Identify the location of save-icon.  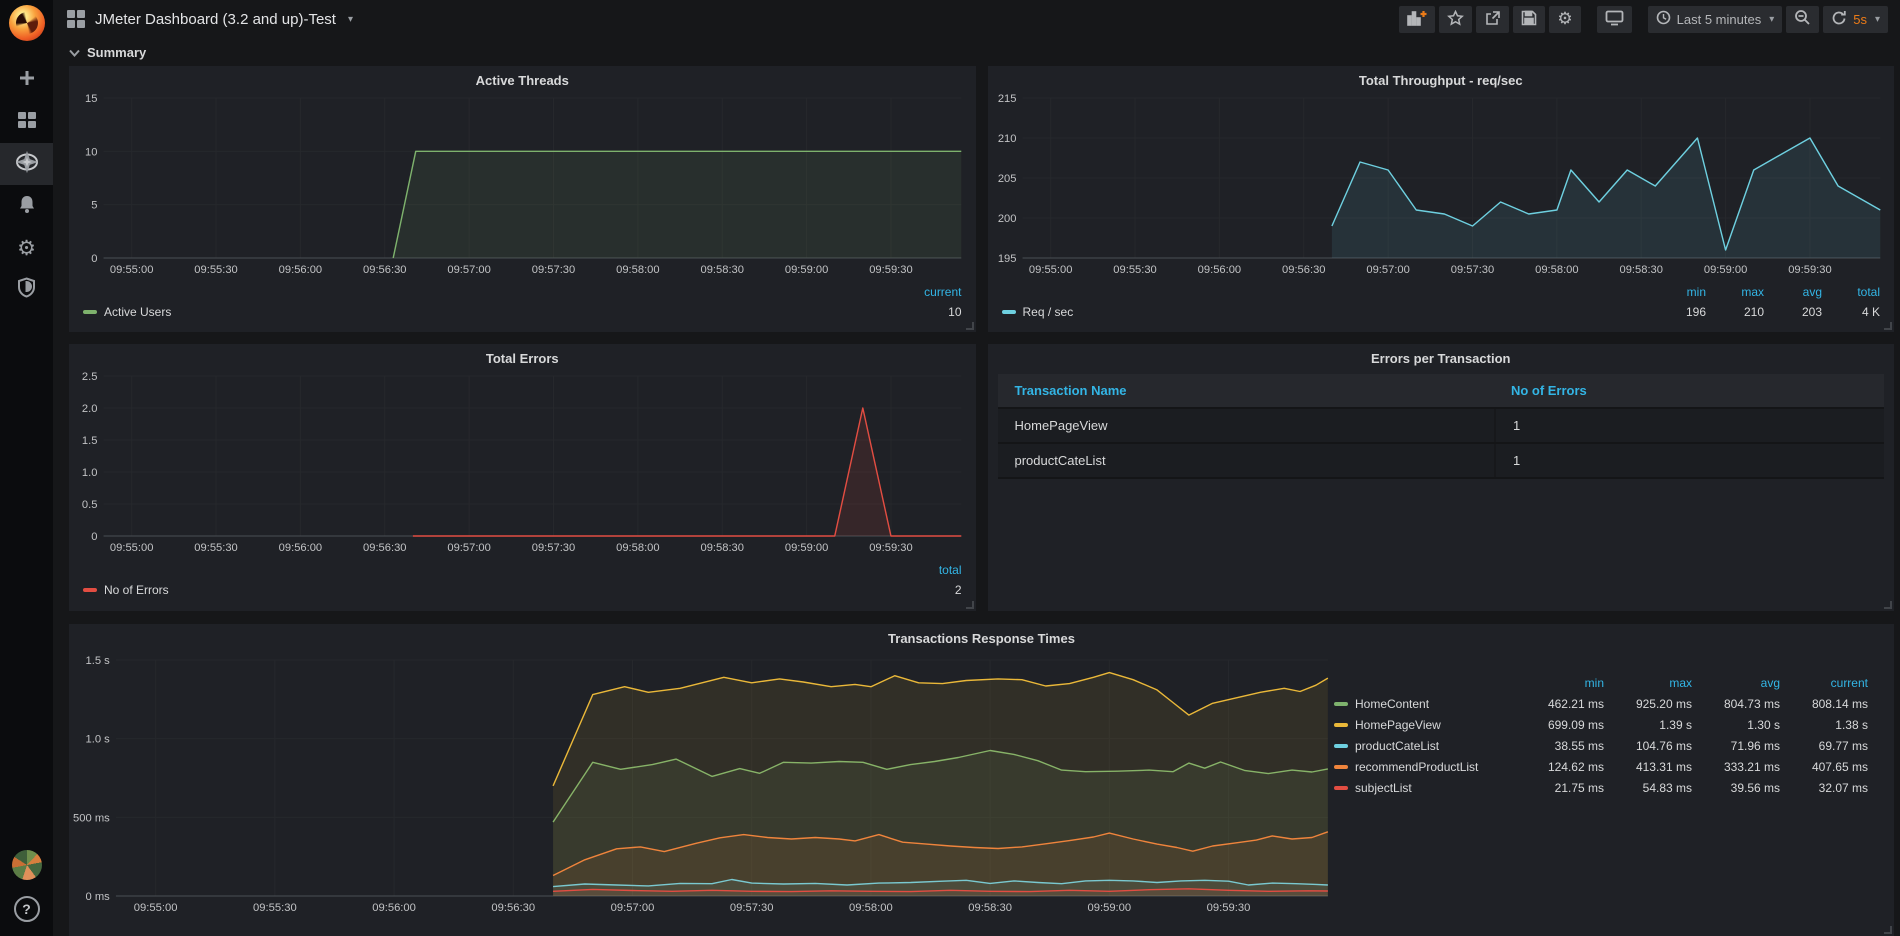
(1529, 19).